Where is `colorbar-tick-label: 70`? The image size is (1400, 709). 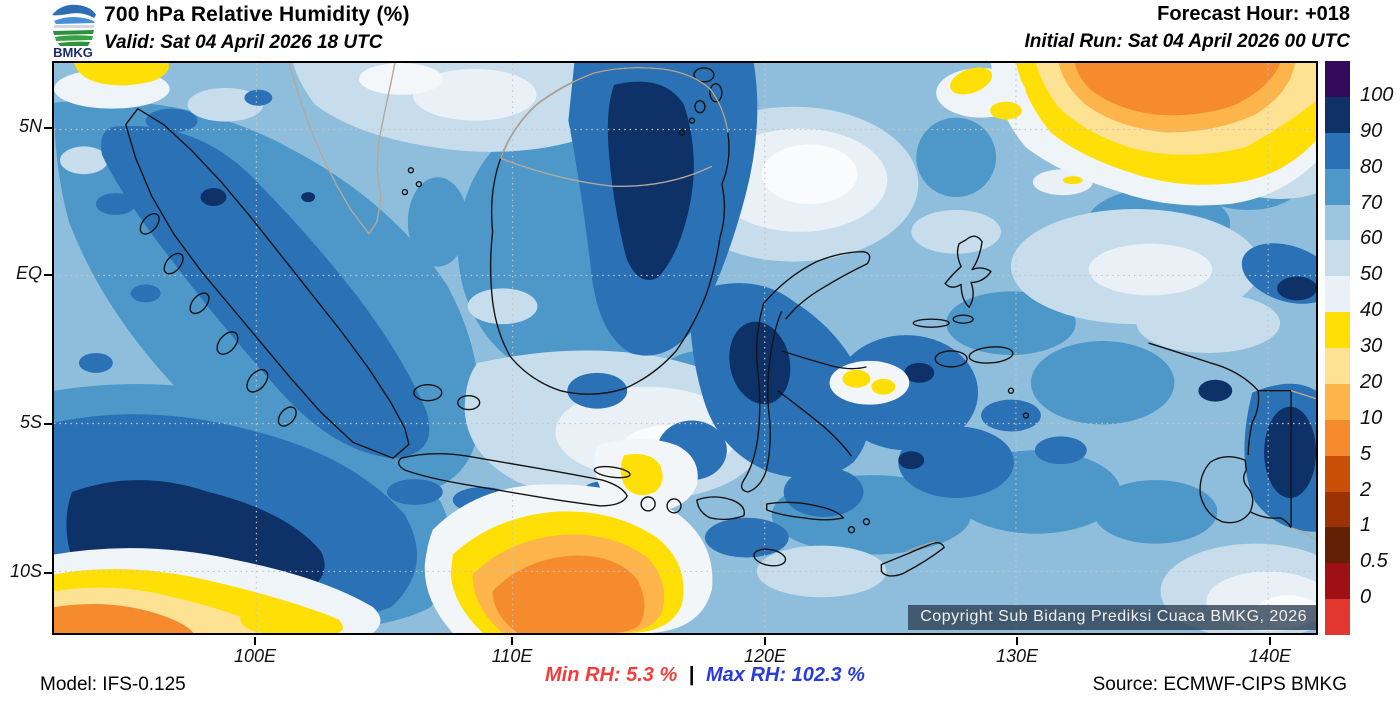 colorbar-tick-label: 70 is located at coordinates (1371, 202).